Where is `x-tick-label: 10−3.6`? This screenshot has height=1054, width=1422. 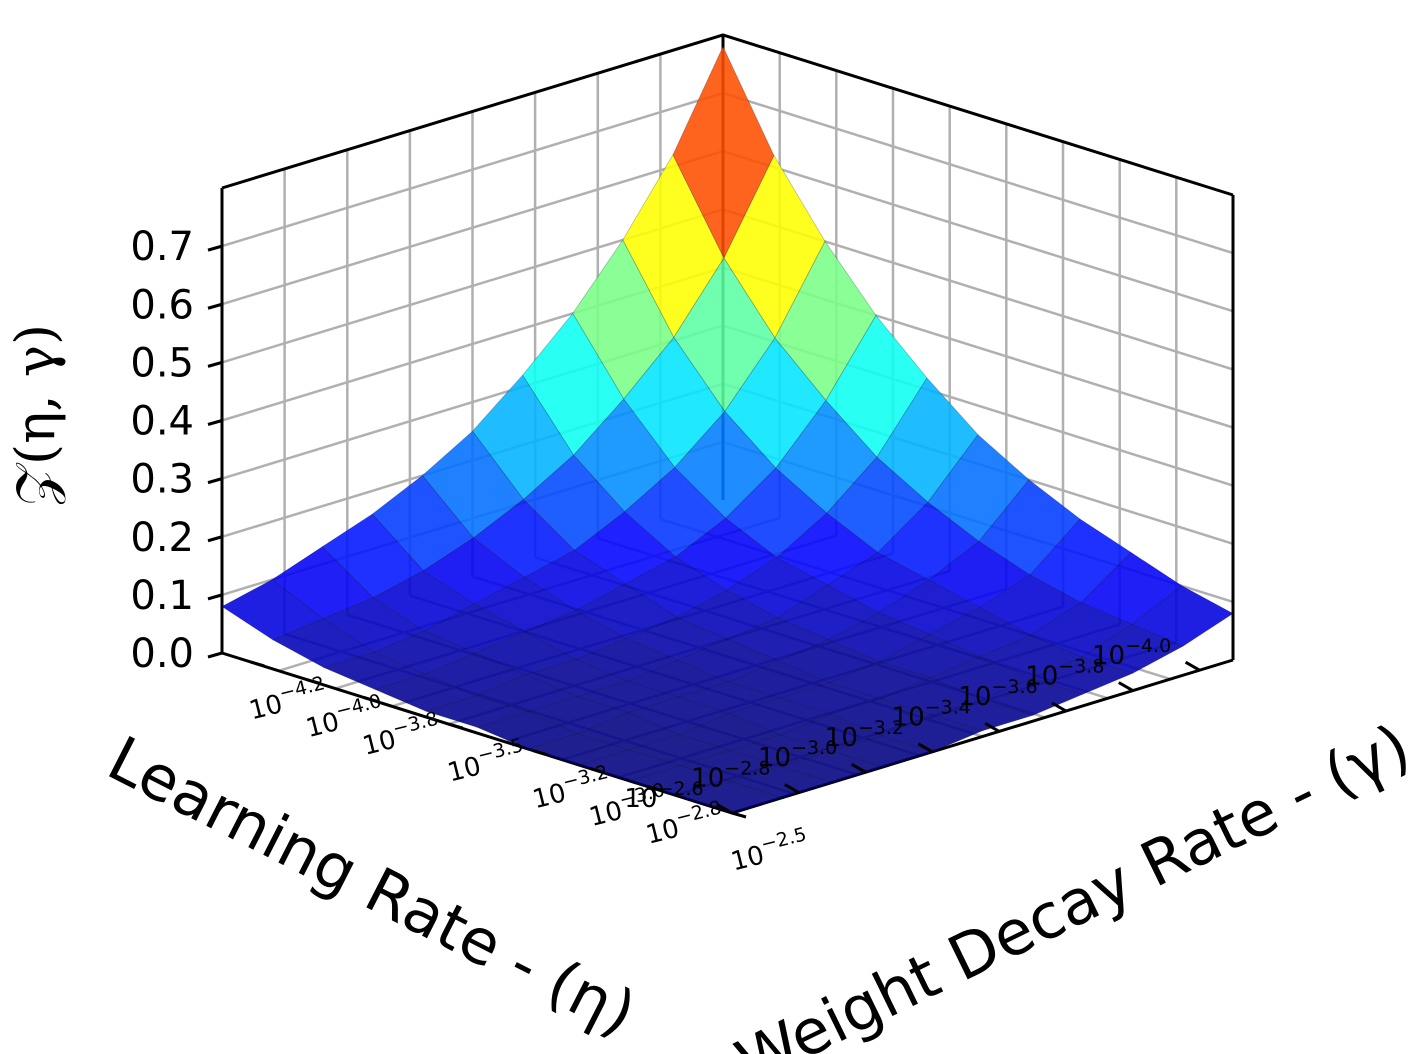 x-tick-label: 10−3.6 is located at coordinates (997, 694).